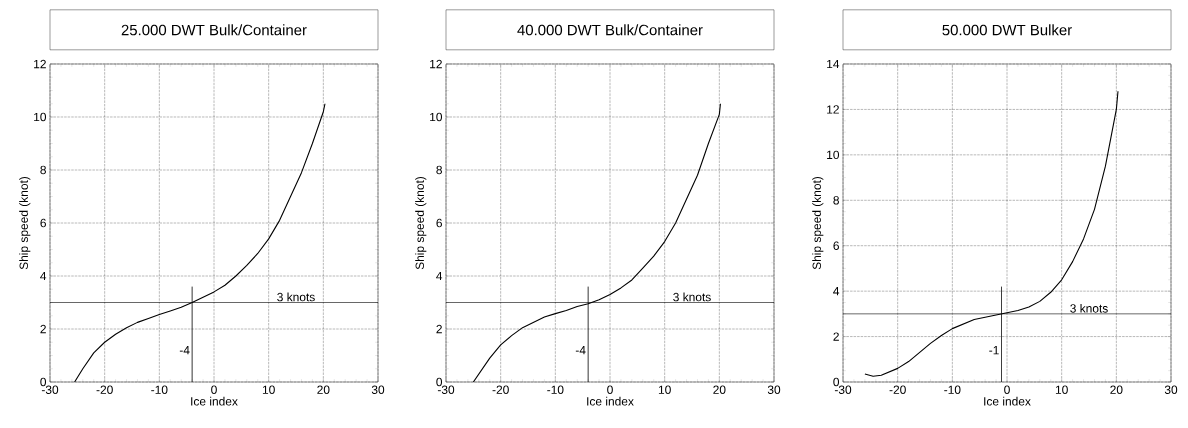 Image resolution: width=1188 pixels, height=428 pixels. I want to click on chart-title: 25.000 DWT Bulk/Container, so click(214, 30).